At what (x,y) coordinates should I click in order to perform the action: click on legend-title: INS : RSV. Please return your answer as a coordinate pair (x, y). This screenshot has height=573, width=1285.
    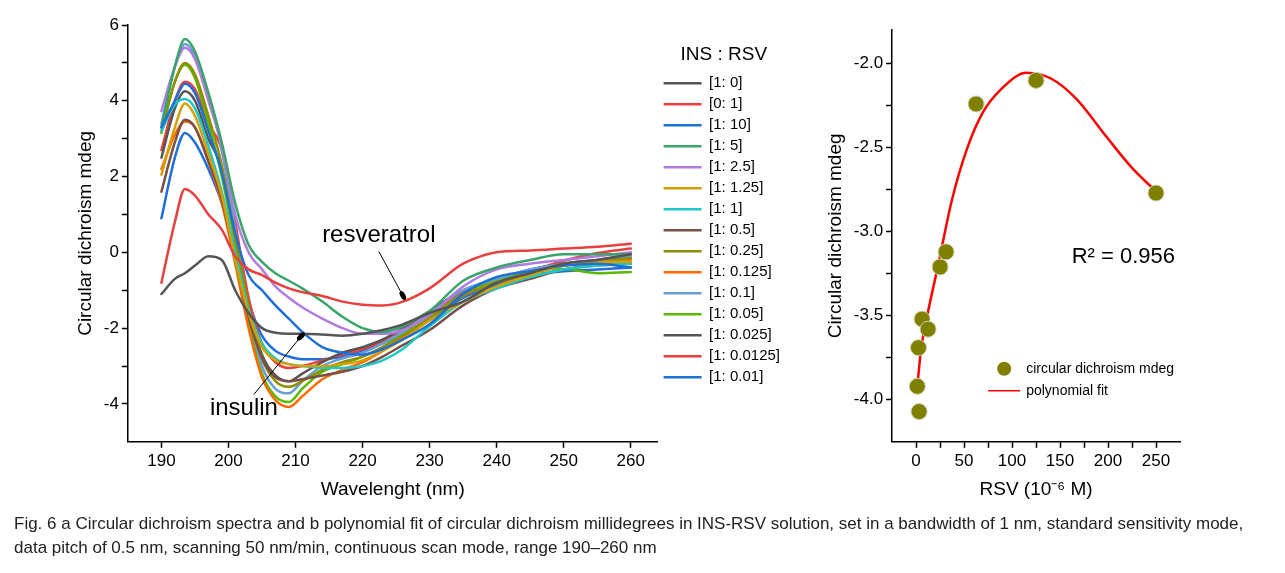
    Looking at the image, I should click on (724, 53).